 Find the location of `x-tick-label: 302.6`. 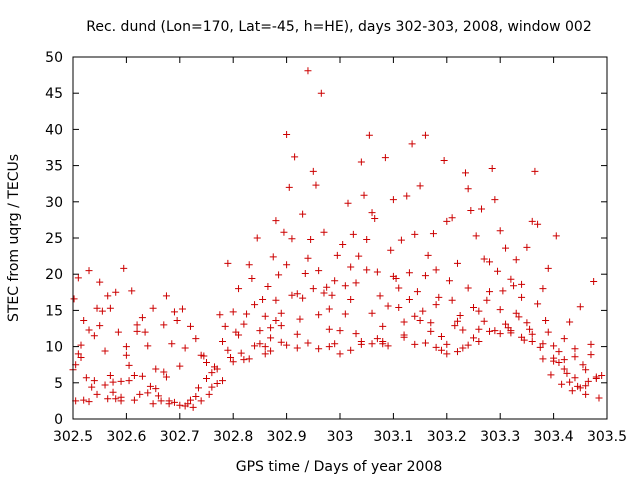

x-tick-label: 302.6 is located at coordinates (126, 437).